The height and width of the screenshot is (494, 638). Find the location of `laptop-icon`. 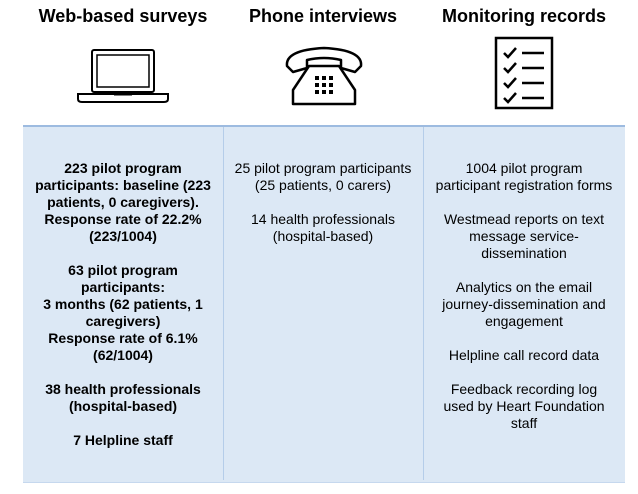

laptop-icon is located at coordinates (123, 76).